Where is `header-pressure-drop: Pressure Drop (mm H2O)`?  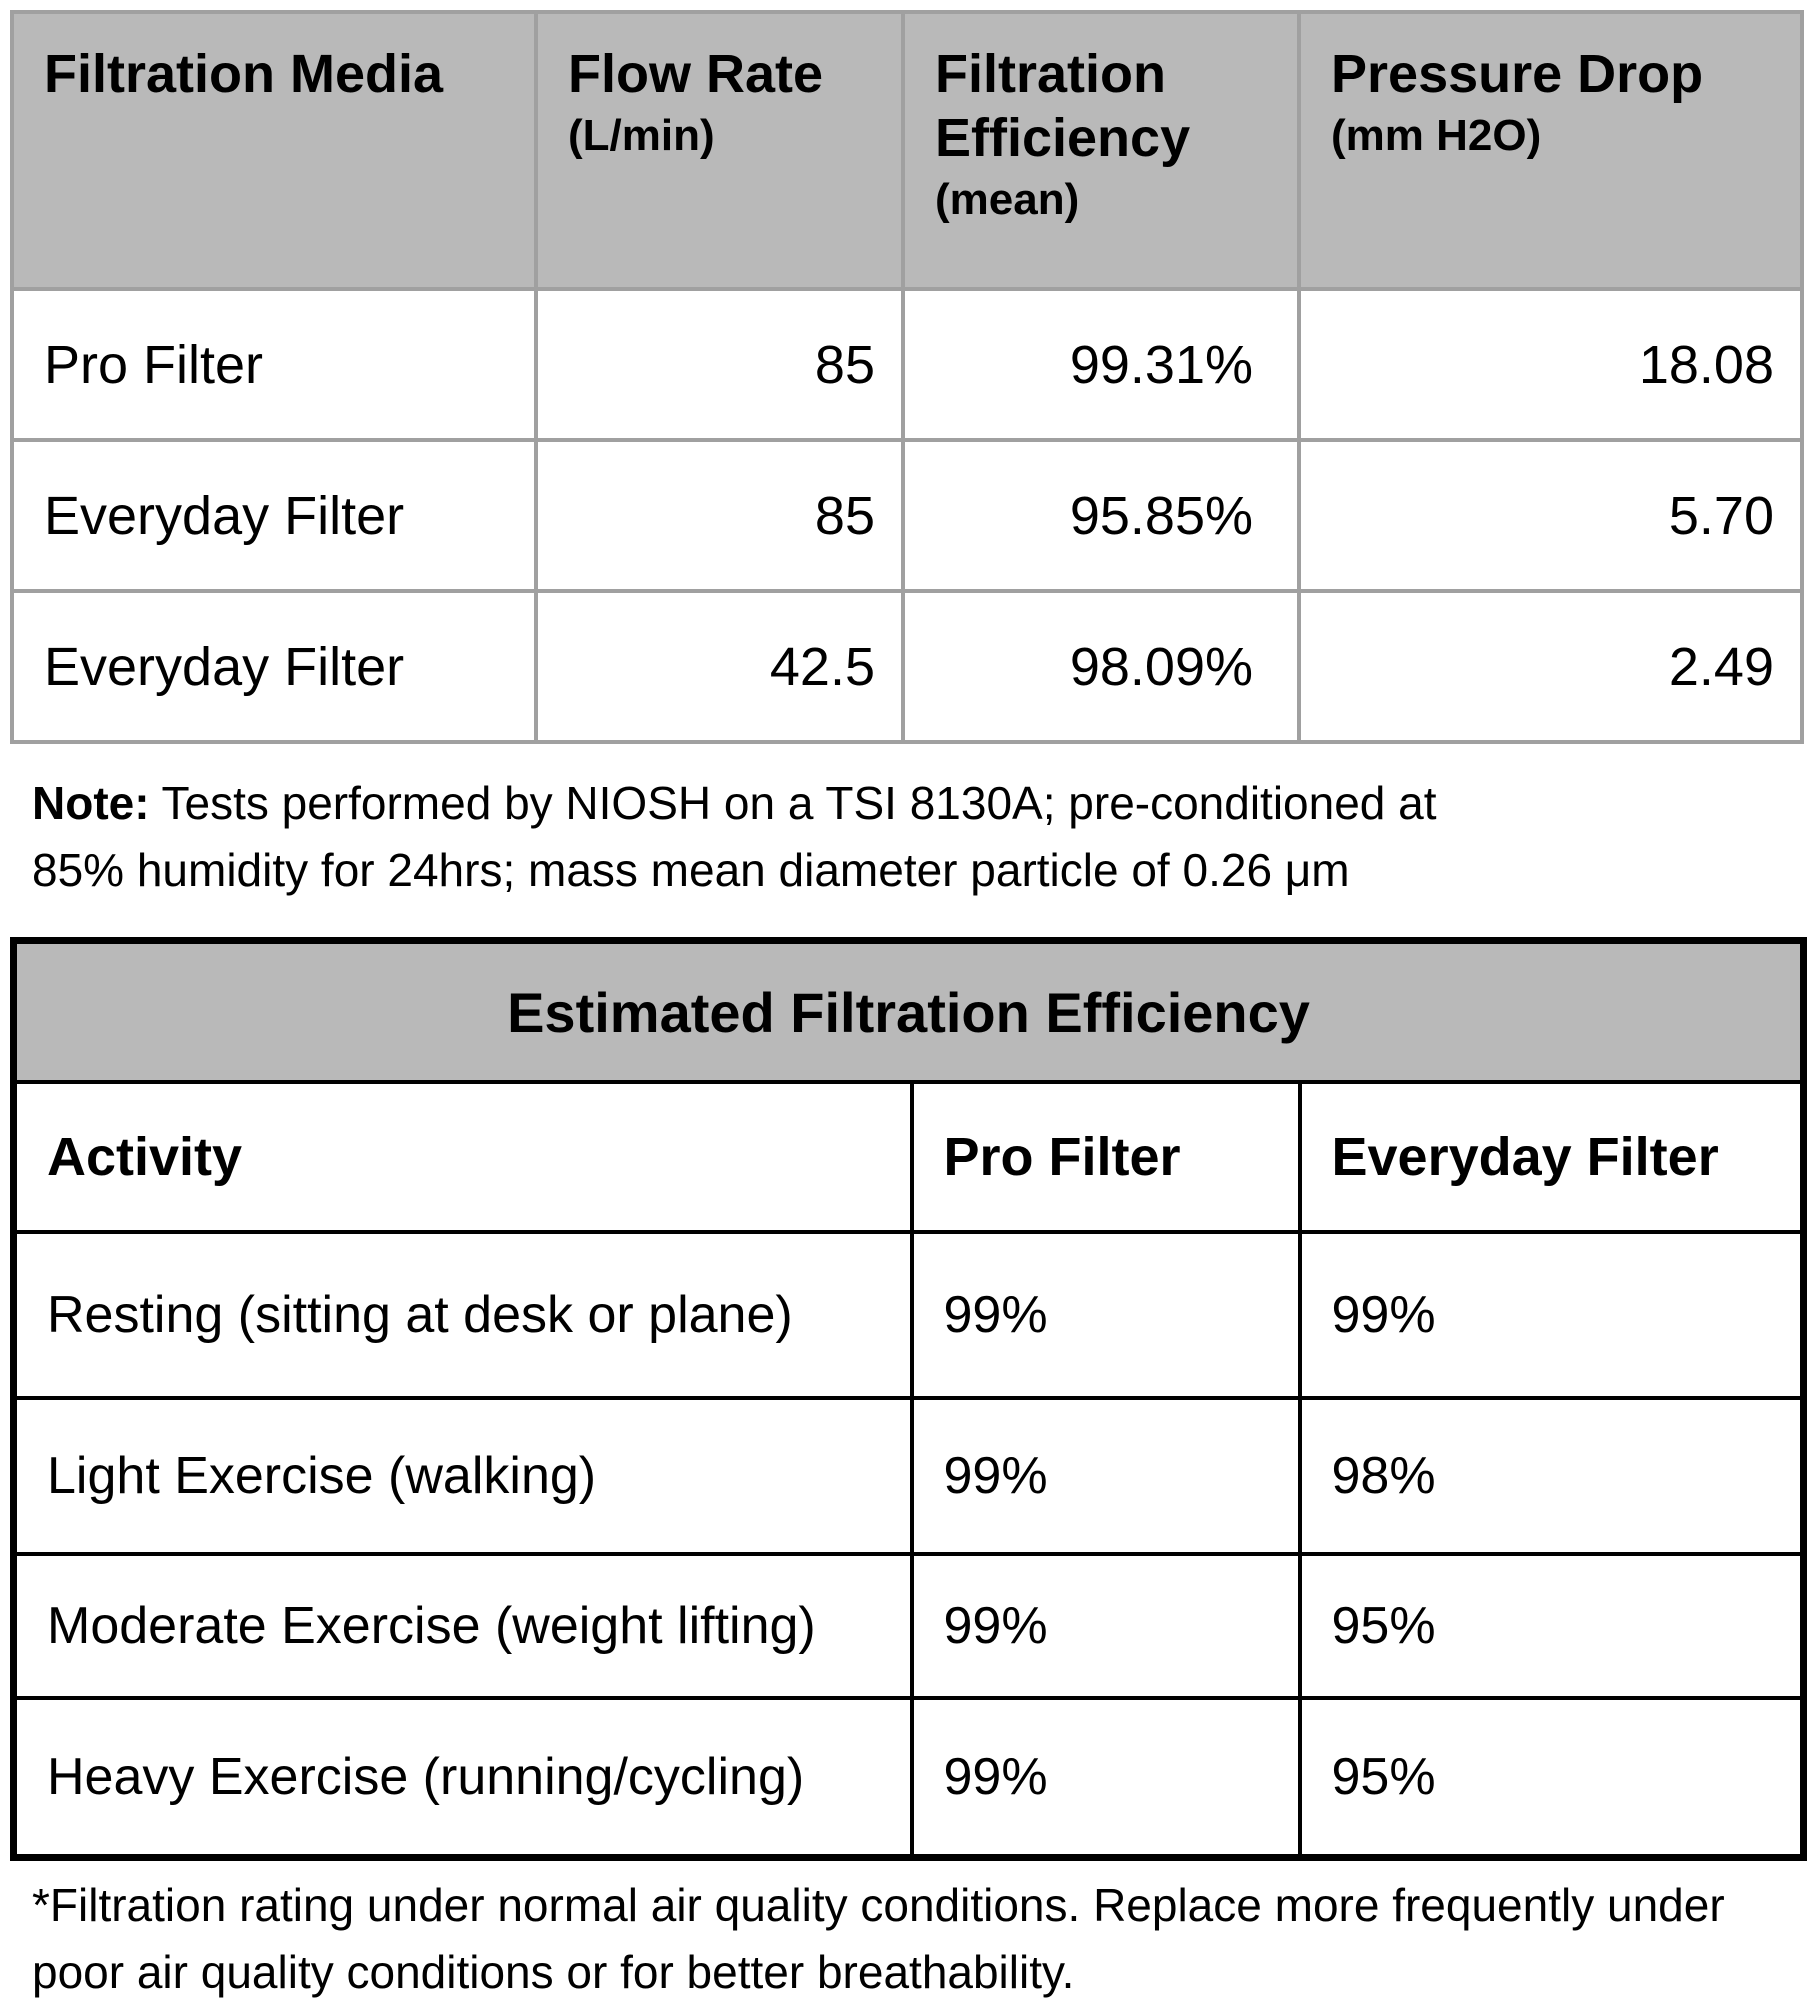
header-pressure-drop: Pressure Drop (mm H2O) is located at coordinates (1550, 150).